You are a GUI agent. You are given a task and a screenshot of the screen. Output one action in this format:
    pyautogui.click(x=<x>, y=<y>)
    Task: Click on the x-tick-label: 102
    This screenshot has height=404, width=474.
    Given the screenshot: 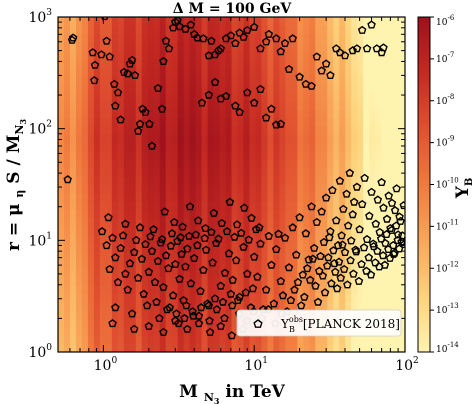 What is the action you would take?
    pyautogui.click(x=407, y=365)
    